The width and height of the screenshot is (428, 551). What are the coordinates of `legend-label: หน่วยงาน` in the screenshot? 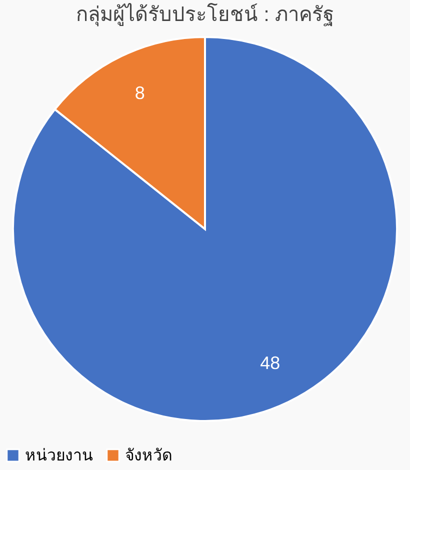 It's located at (59, 455).